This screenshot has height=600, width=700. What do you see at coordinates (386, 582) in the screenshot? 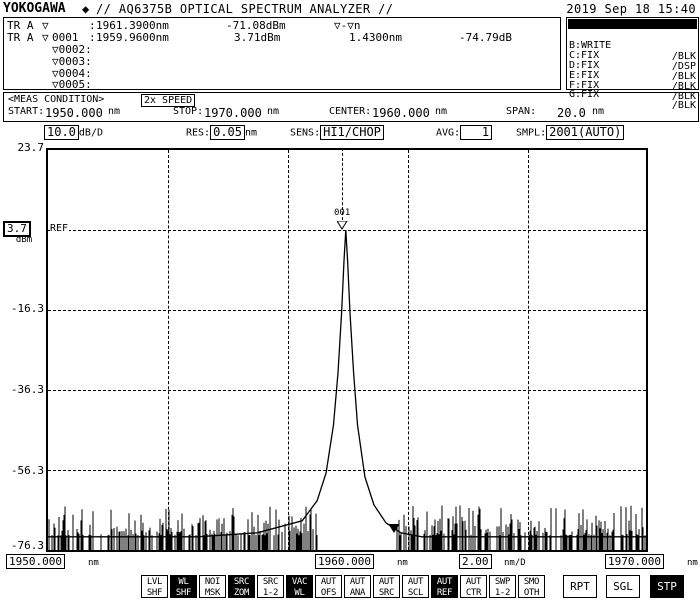
I see `softkey-aut-src-line1: AUT` at bounding box center [386, 582].